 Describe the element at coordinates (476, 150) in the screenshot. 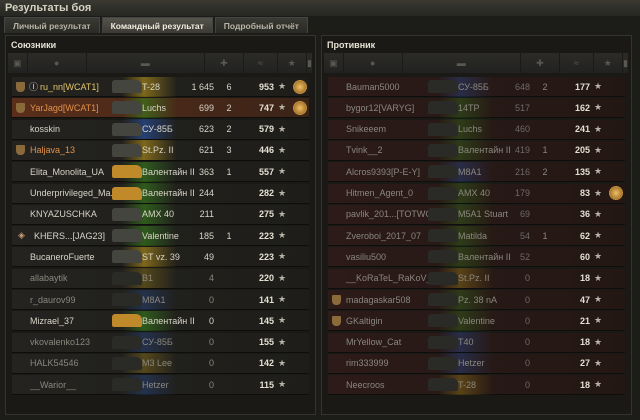

I see `player-row: Tvink__2 Валентайн II 419 1 205 ★` at that location.